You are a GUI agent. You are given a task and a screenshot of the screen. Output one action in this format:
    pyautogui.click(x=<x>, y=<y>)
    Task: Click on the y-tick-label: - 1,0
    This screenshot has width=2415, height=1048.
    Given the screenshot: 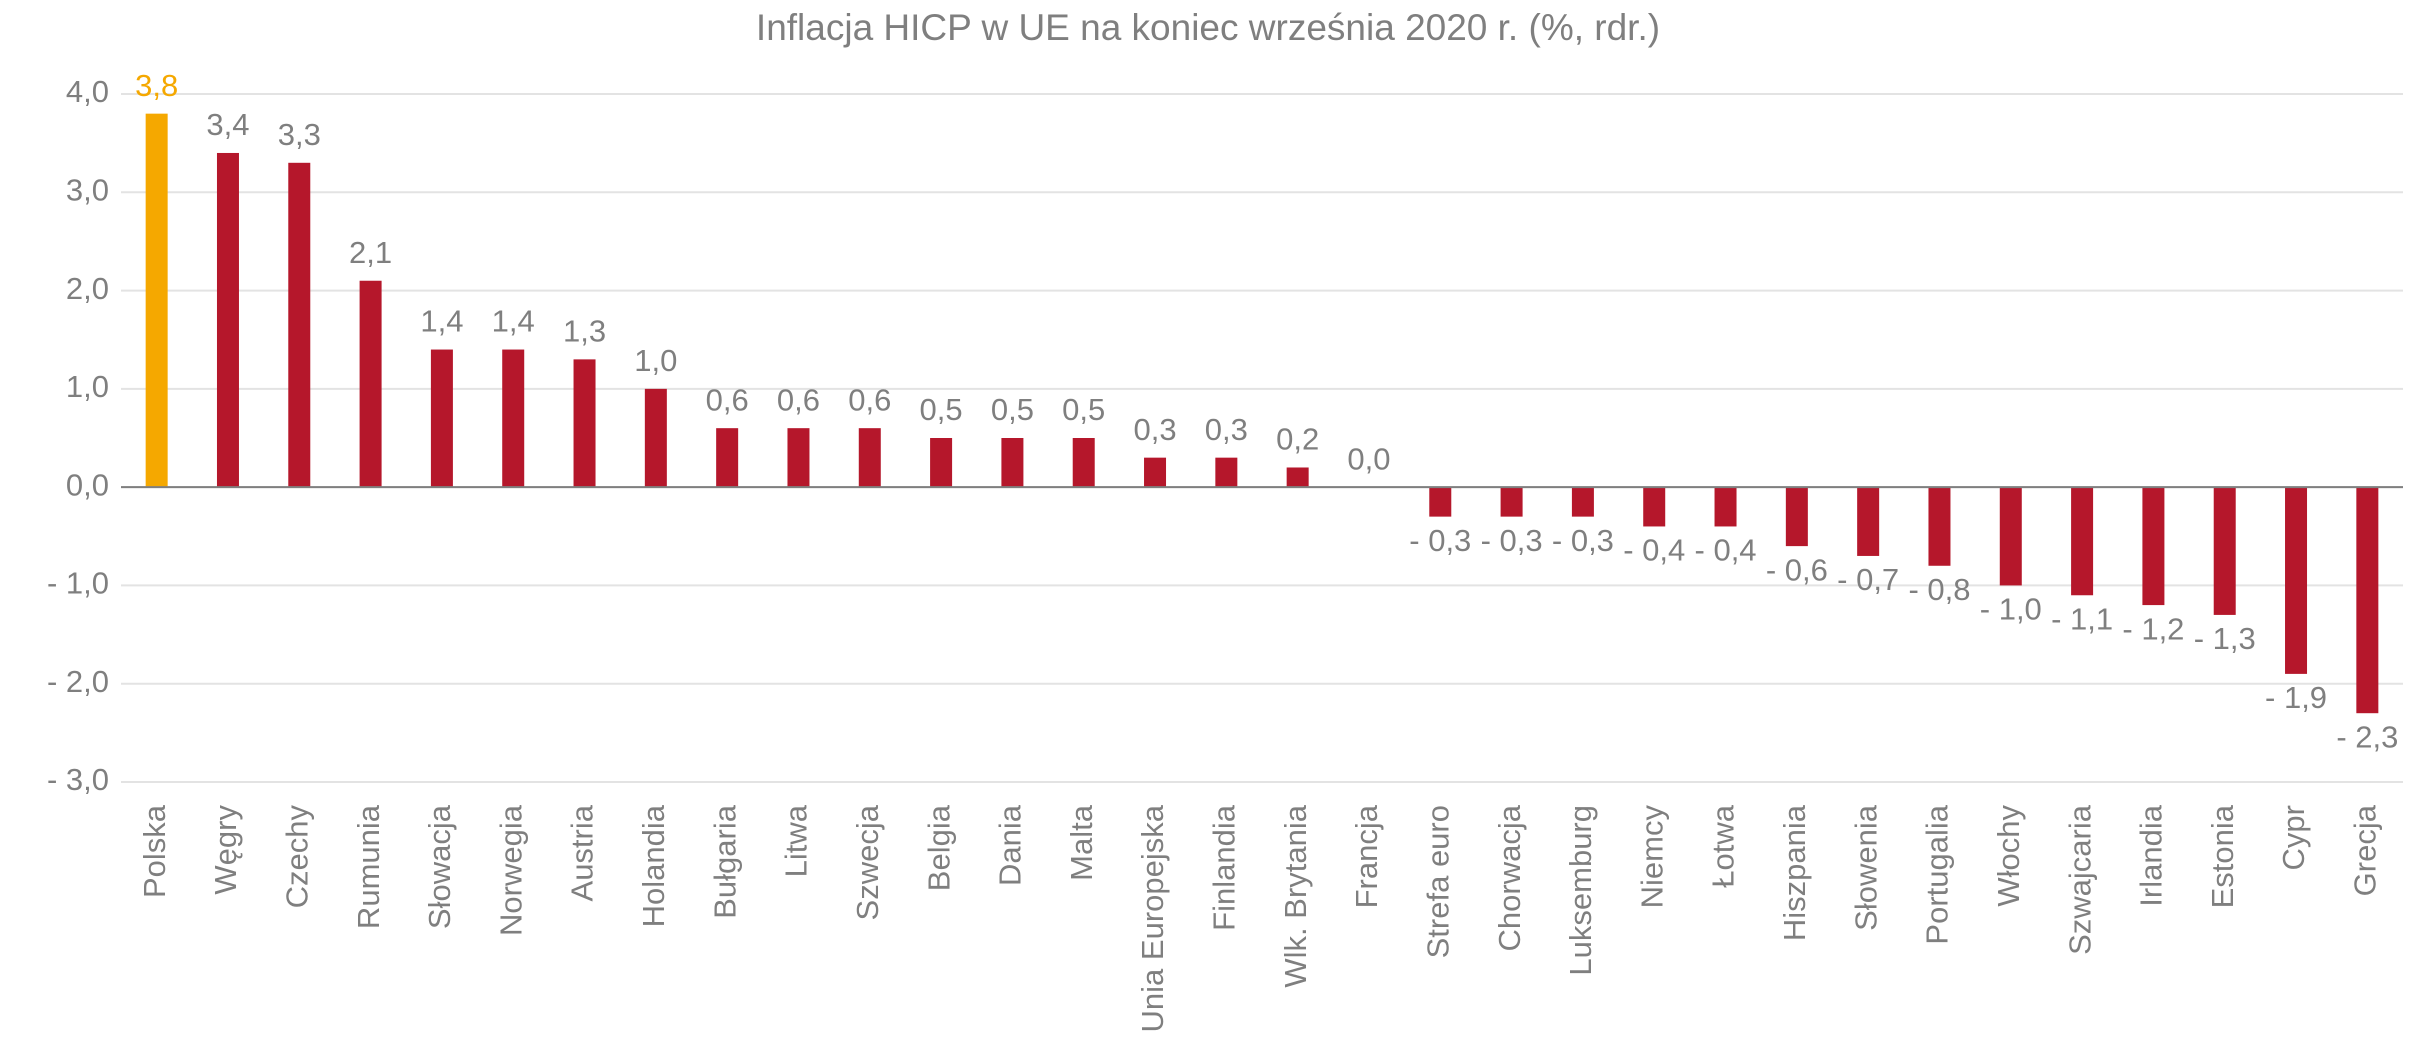 What is the action you would take?
    pyautogui.click(x=78, y=583)
    